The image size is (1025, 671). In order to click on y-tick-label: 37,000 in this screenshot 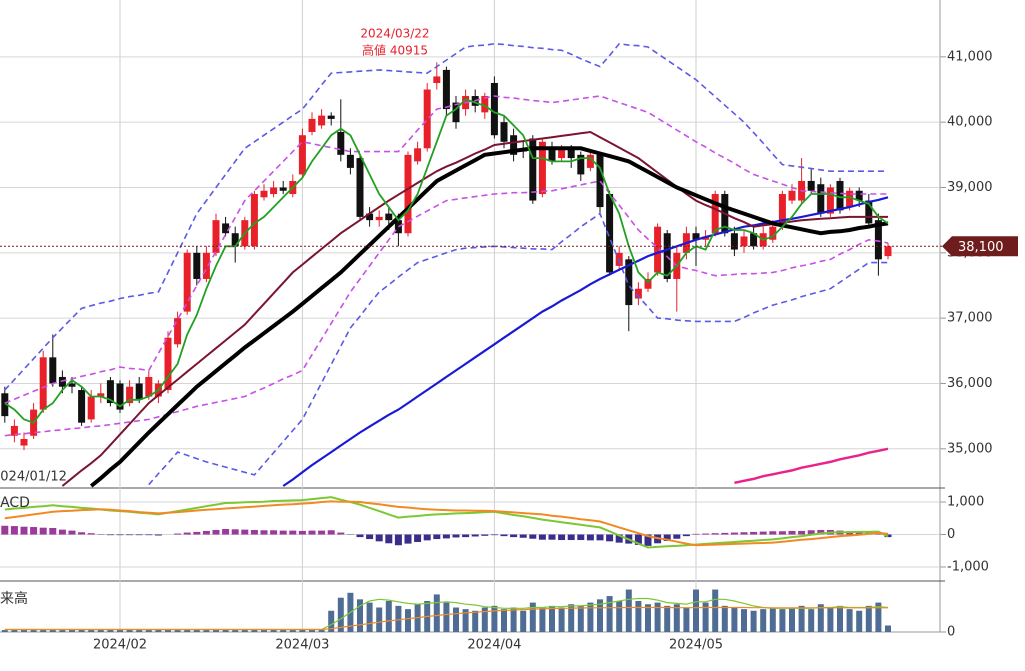, I will do `click(970, 318)`.